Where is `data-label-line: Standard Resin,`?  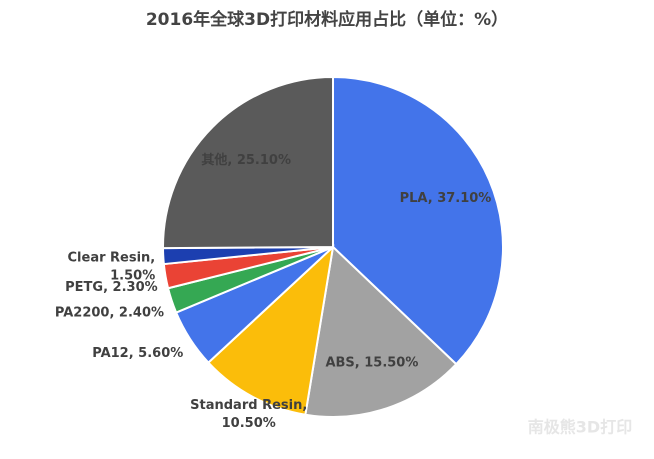
data-label-line: Standard Resin, is located at coordinates (248, 404).